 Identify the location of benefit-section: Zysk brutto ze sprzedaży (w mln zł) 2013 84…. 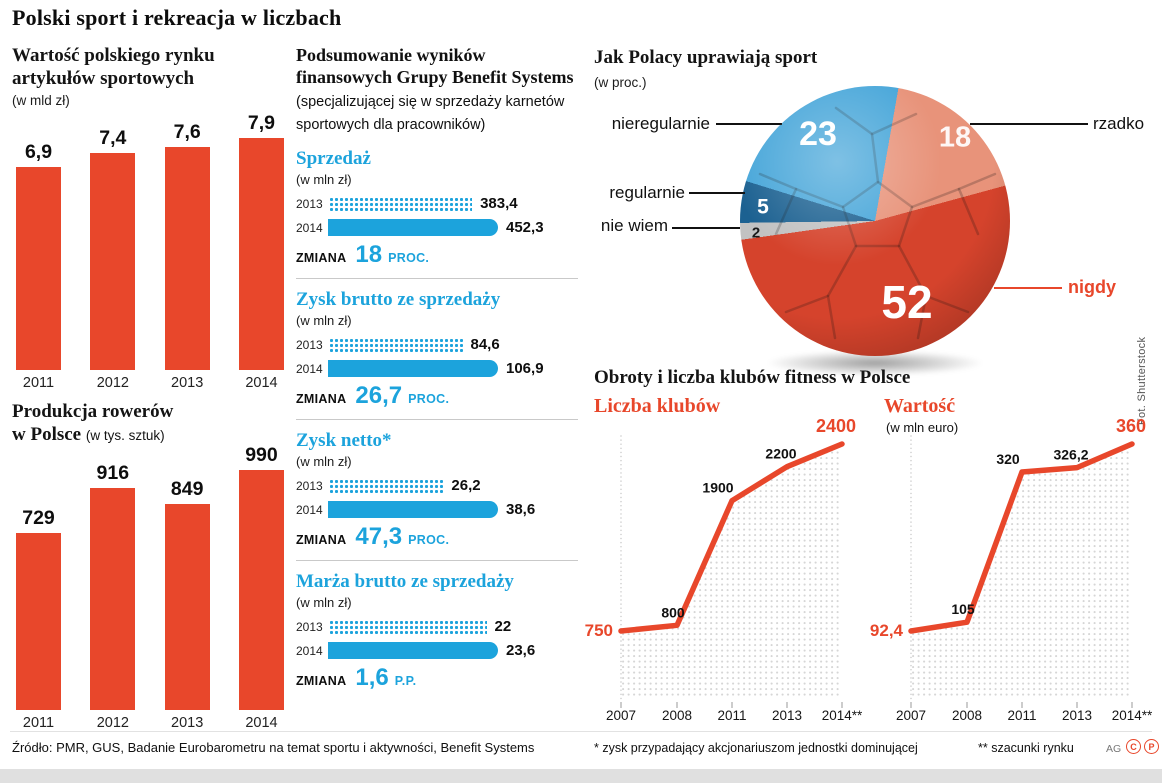
(437, 354).